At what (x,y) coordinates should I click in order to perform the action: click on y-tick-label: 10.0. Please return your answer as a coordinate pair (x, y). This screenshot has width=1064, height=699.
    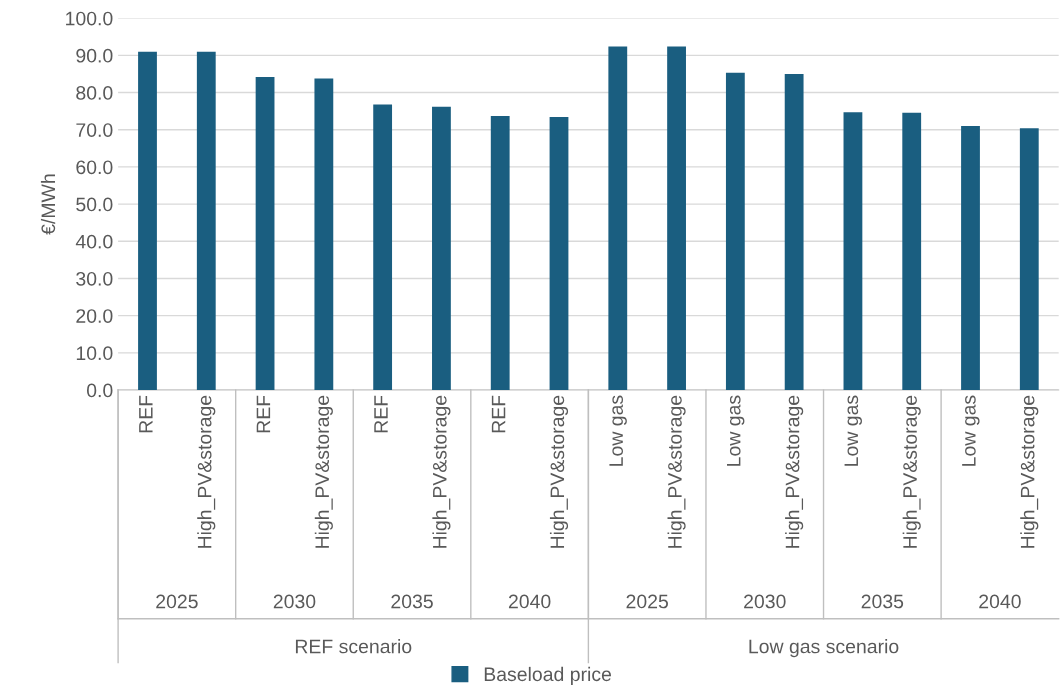
    Looking at the image, I should click on (94, 353).